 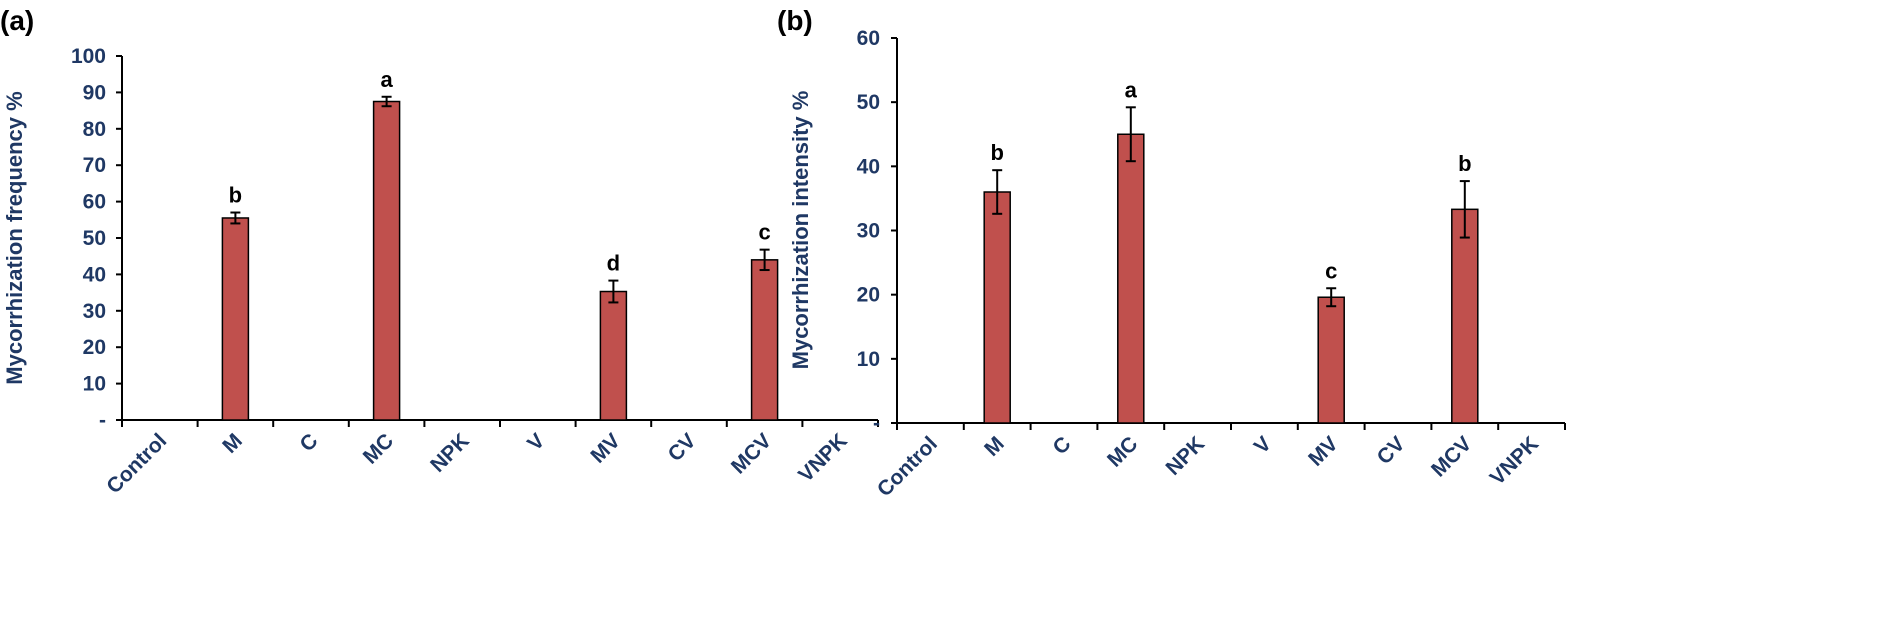 I want to click on y-tick-label: 70, so click(x=94, y=165).